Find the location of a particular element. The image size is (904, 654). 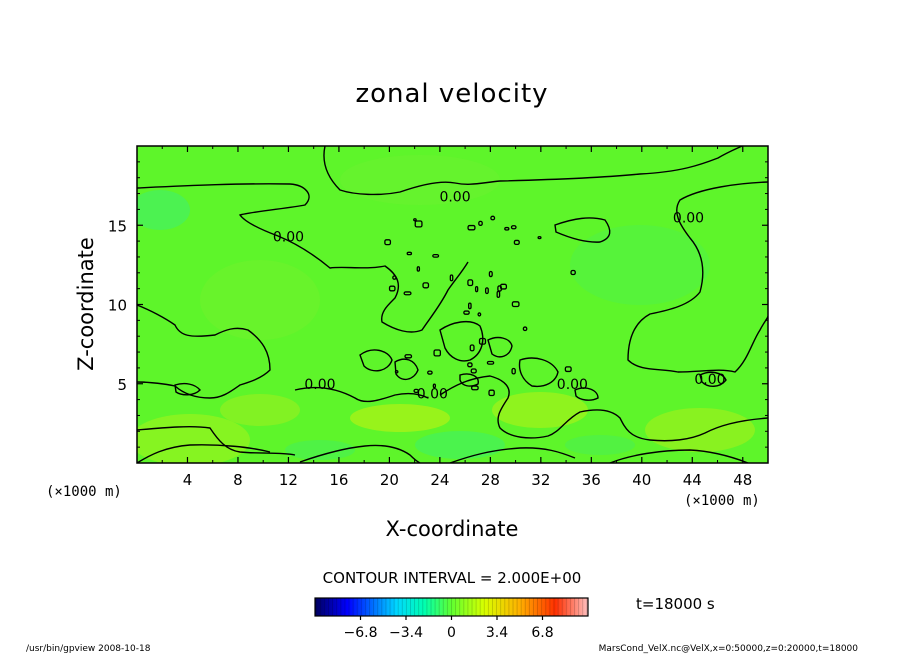

x-tick-label: 36 is located at coordinates (591, 480).